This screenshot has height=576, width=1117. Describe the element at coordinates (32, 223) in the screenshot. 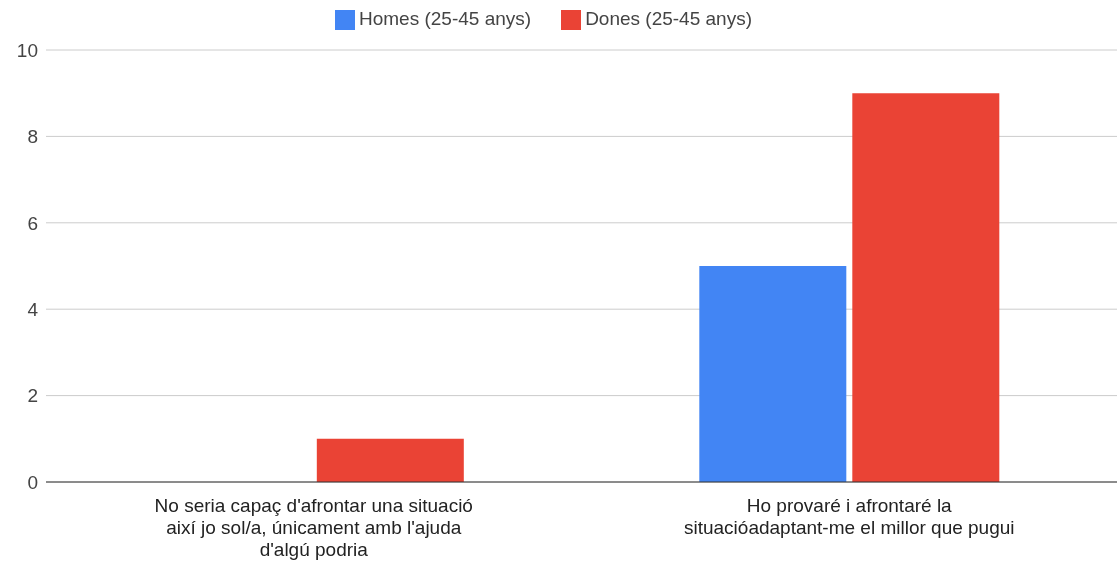

I see `y-tick-label: 6` at that location.